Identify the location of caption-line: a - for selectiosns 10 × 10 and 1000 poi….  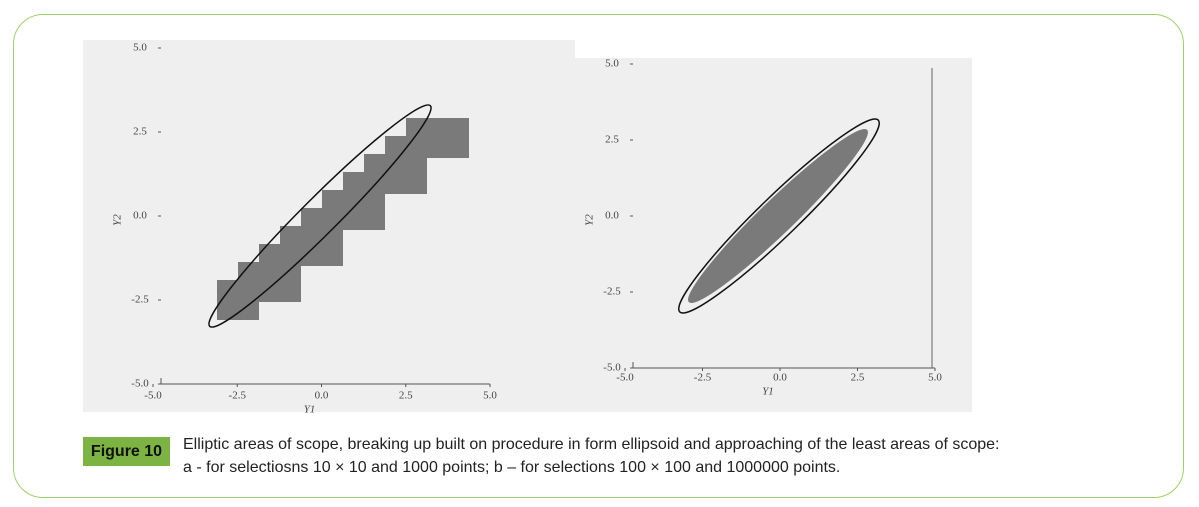
(512, 467).